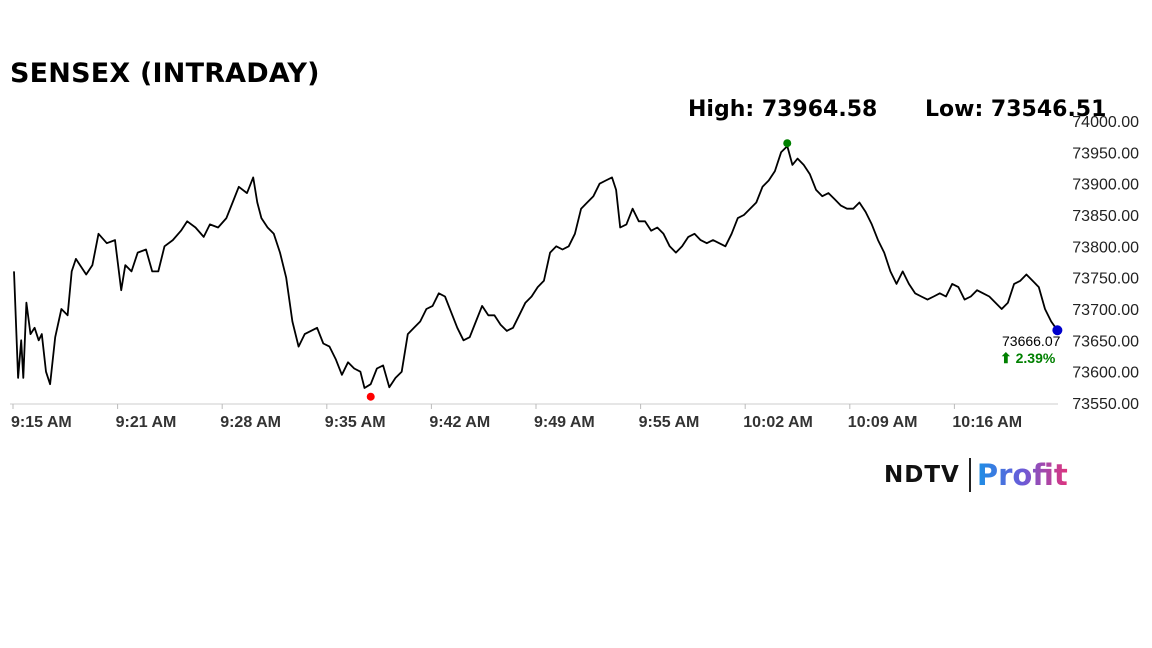  I want to click on y-tick-label: 73950.00, so click(1105, 153).